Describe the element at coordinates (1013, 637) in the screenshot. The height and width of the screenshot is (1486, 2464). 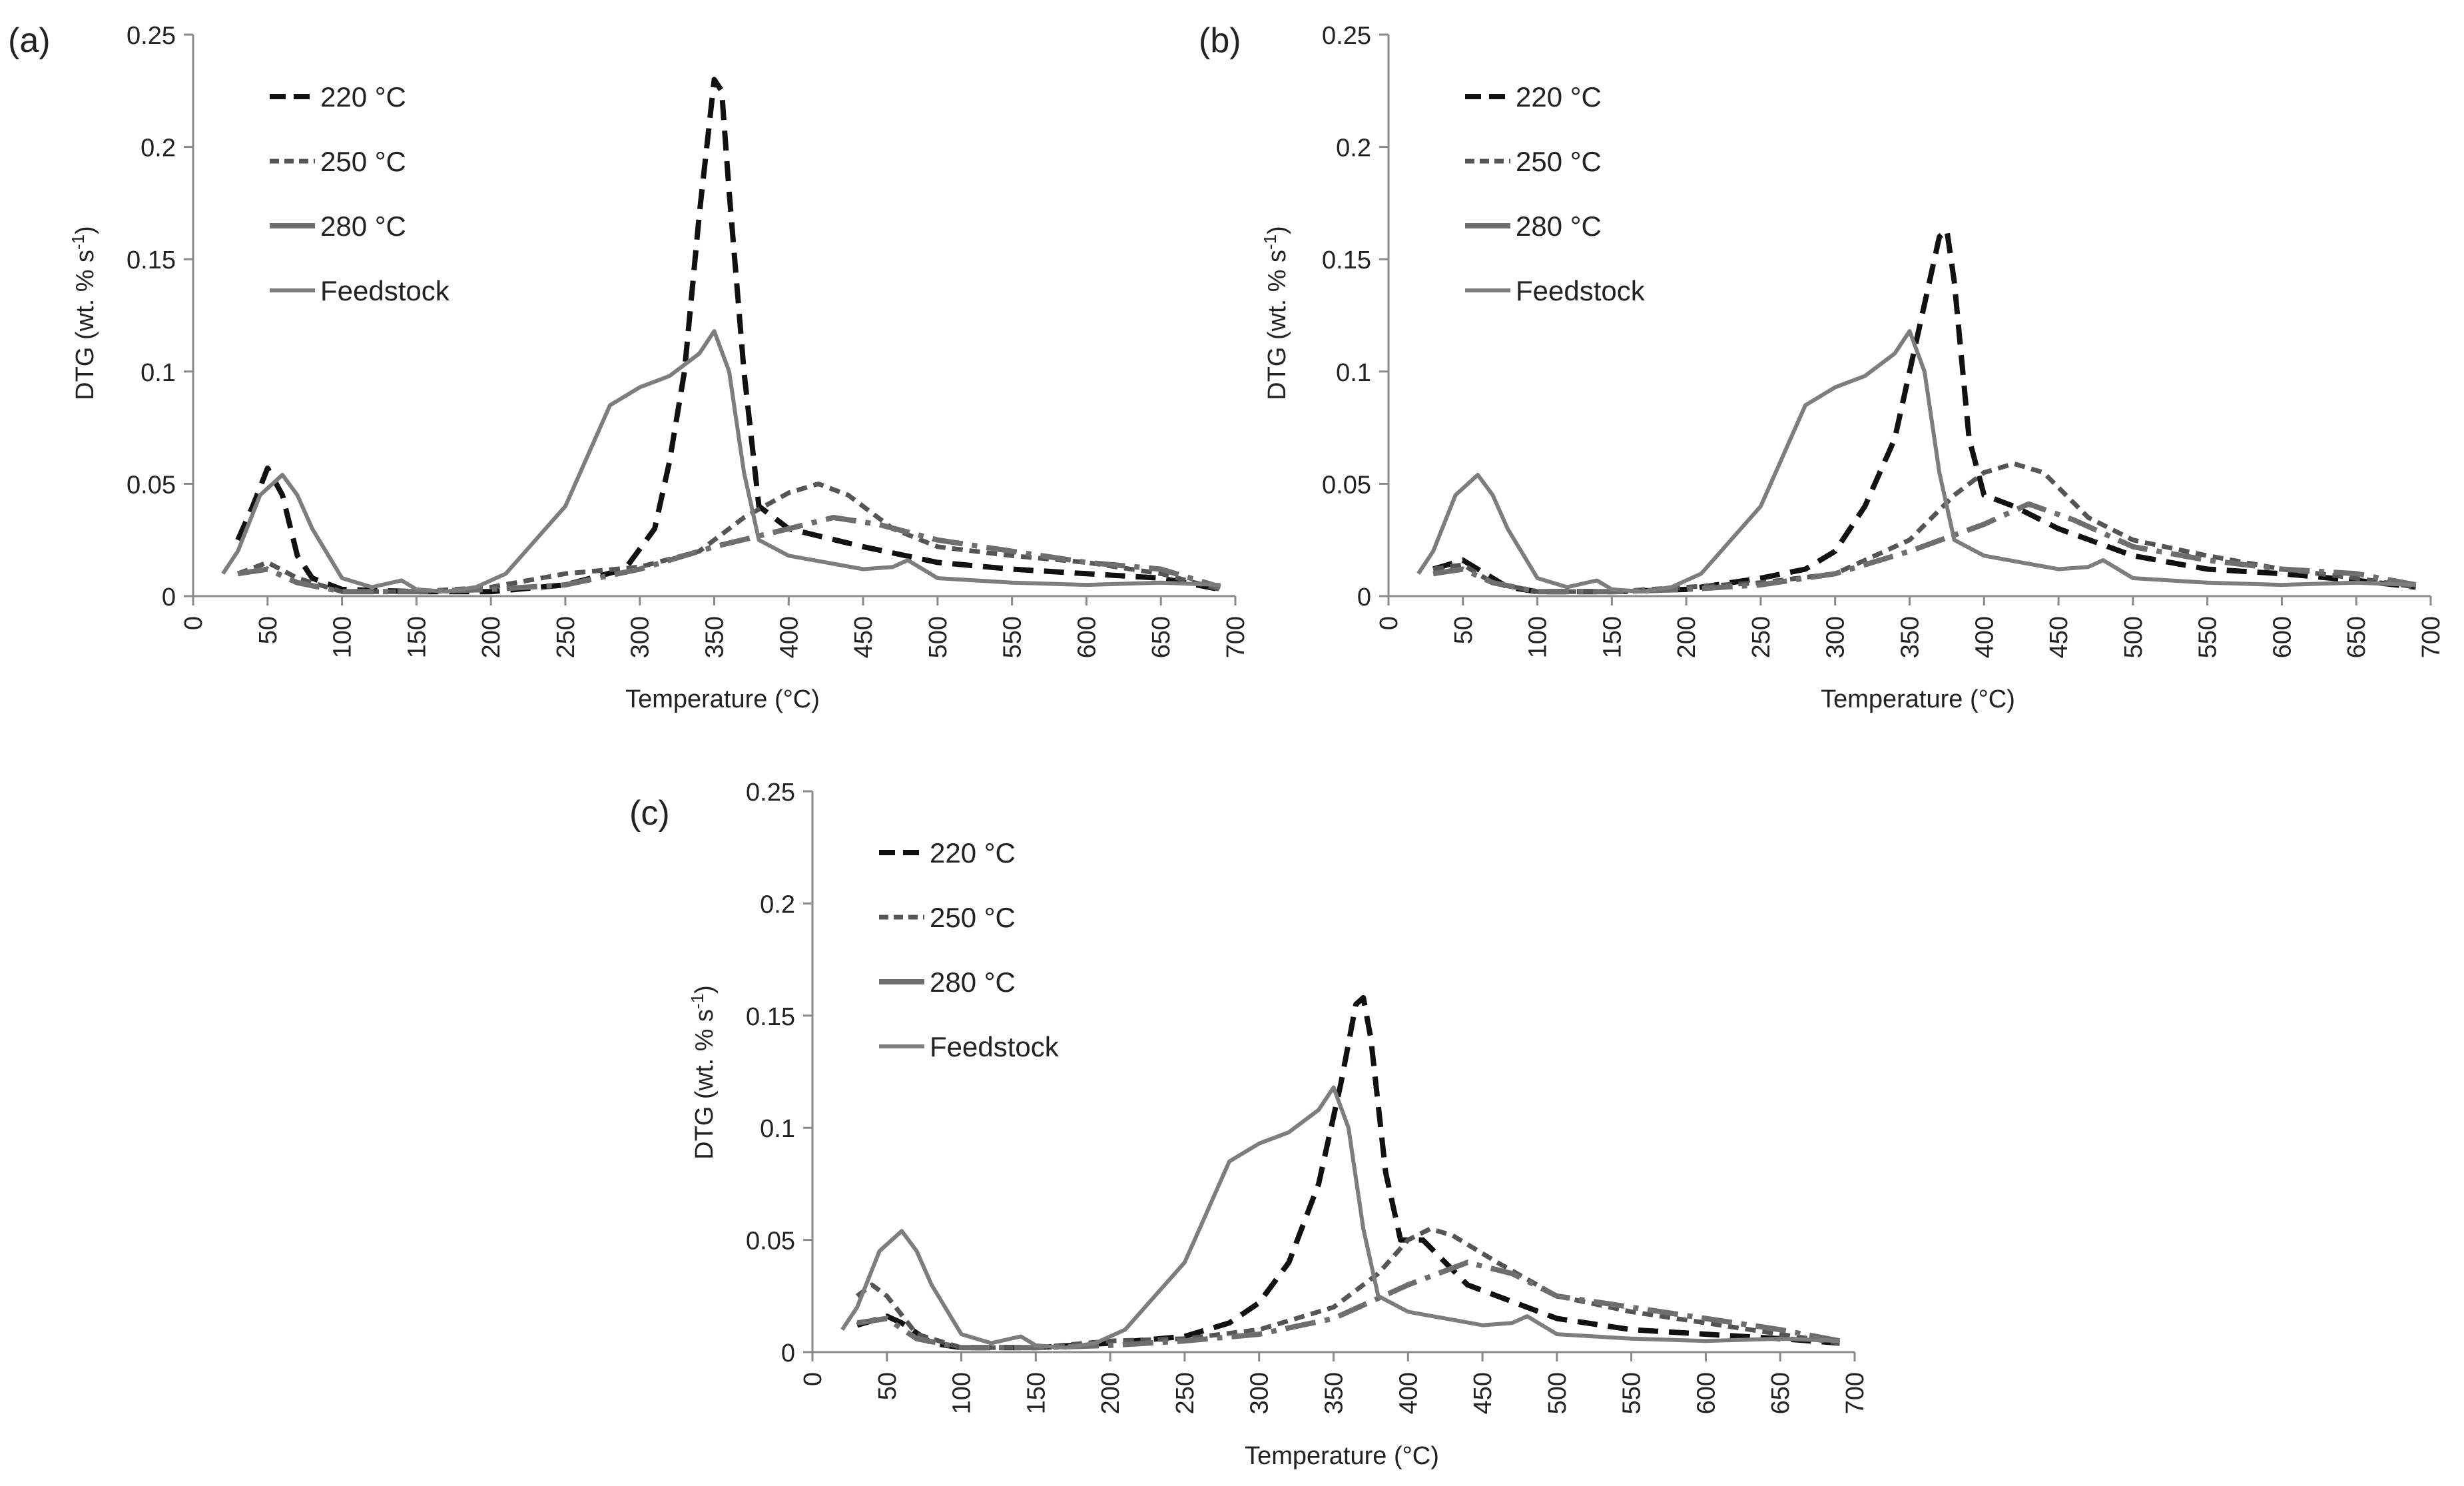
I see `x-tick-label: 550` at that location.